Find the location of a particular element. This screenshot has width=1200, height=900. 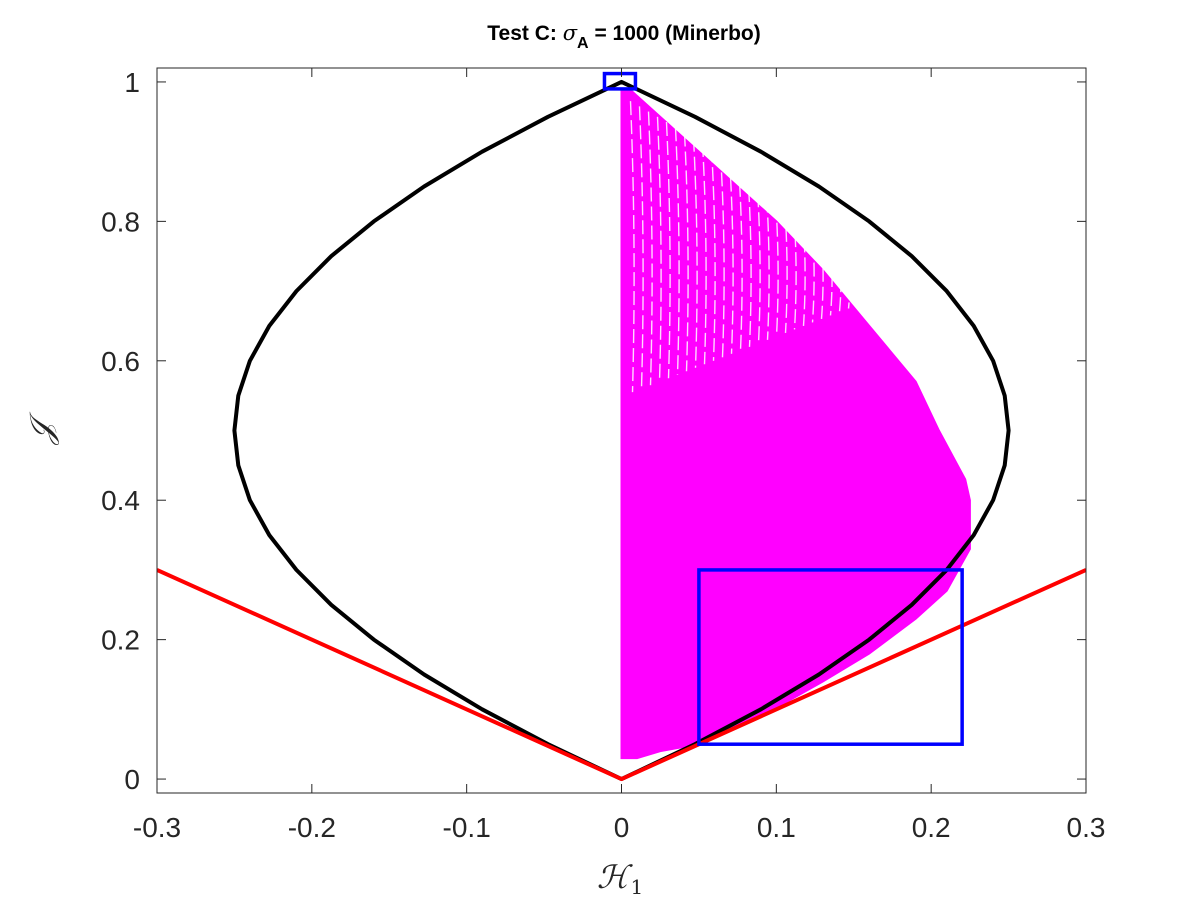

x-tick-label: 0.1 is located at coordinates (776, 827).